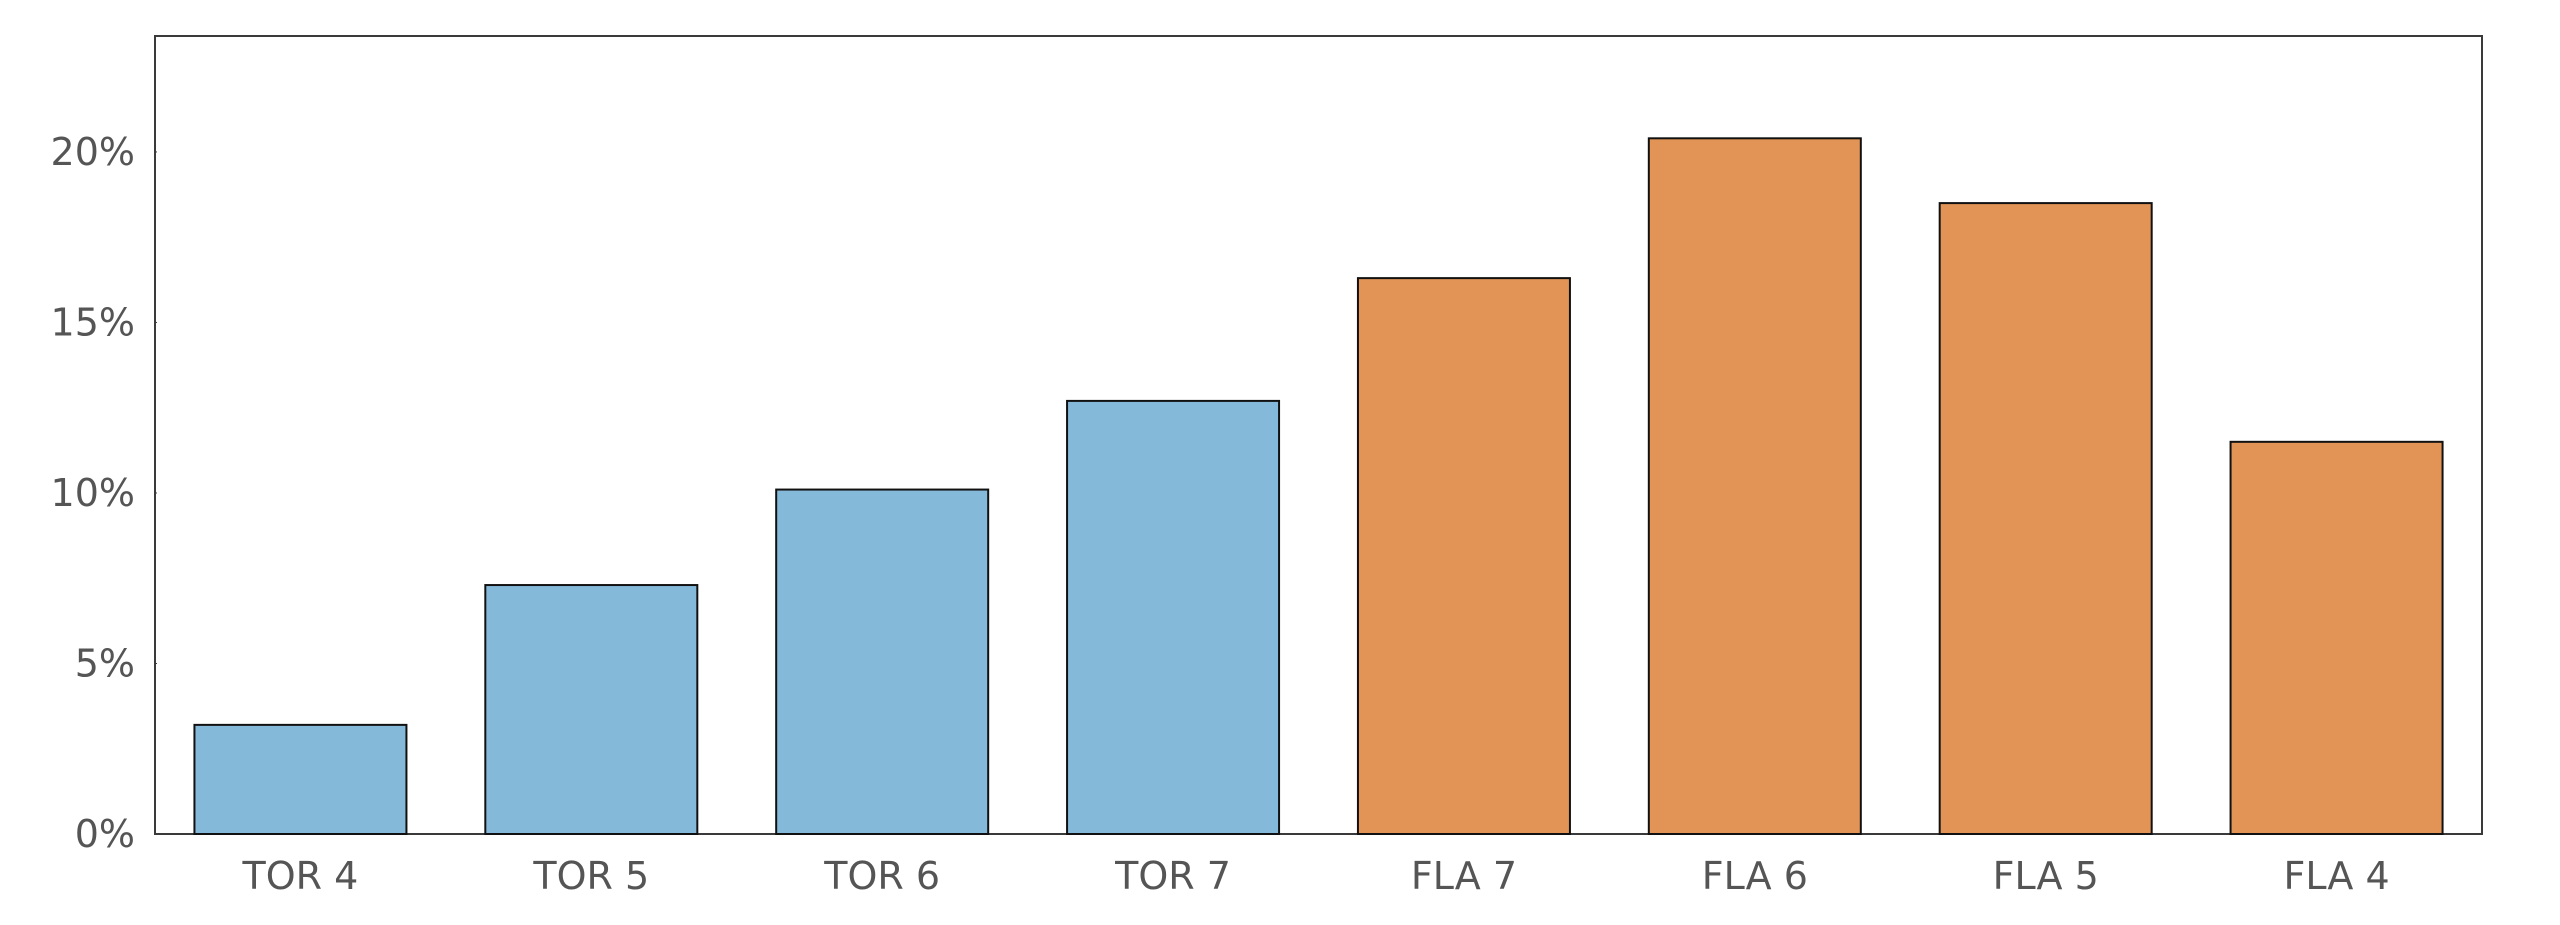 The image size is (2560, 925). I want to click on x-axis: TOR 4 TOR 5 TOR 6 TOR 7 FLA 7 FLA 6 FLA 5 FLA 4, so click(1316, 876).